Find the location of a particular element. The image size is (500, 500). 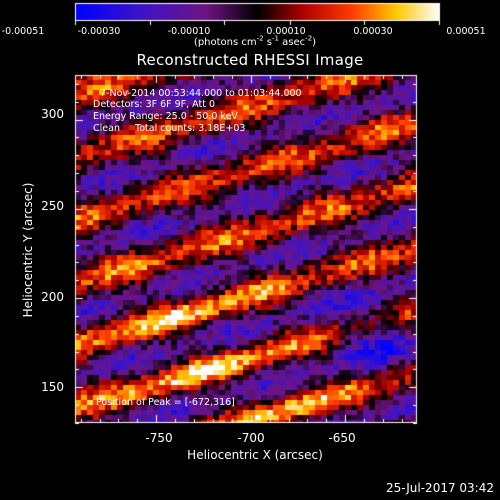

energy-range-info: Energy Range: 25.0 - 50.0 keV is located at coordinates (165, 116).